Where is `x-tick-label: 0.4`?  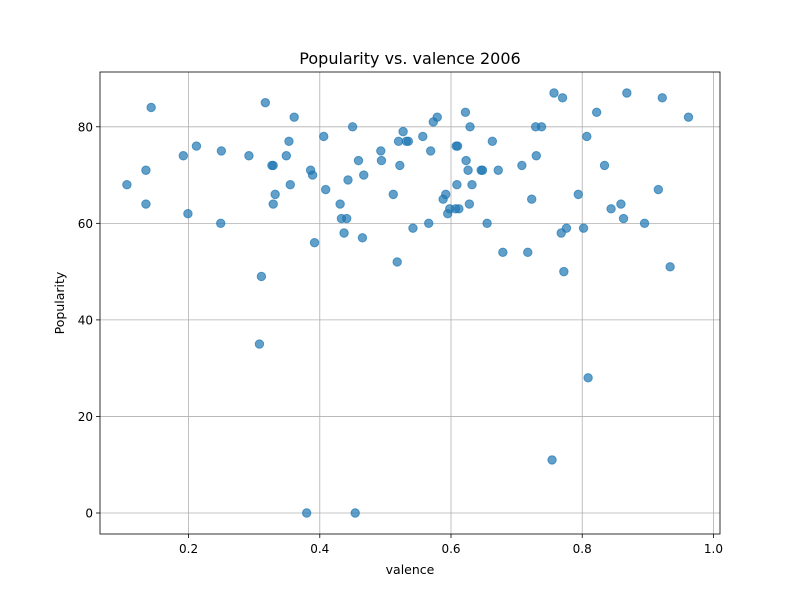
x-tick-label: 0.4 is located at coordinates (319, 549).